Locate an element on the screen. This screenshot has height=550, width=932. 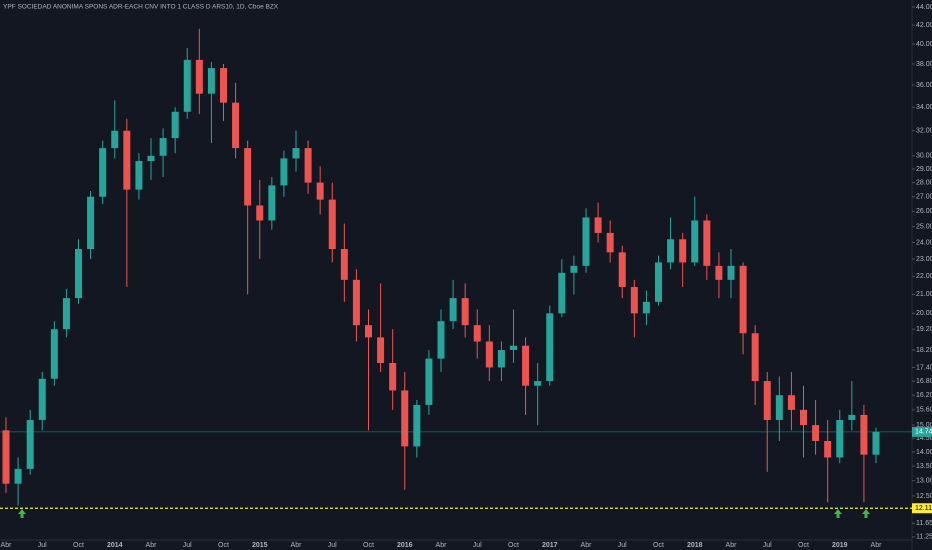
y-tick-label: 32.00 is located at coordinates (924, 131).